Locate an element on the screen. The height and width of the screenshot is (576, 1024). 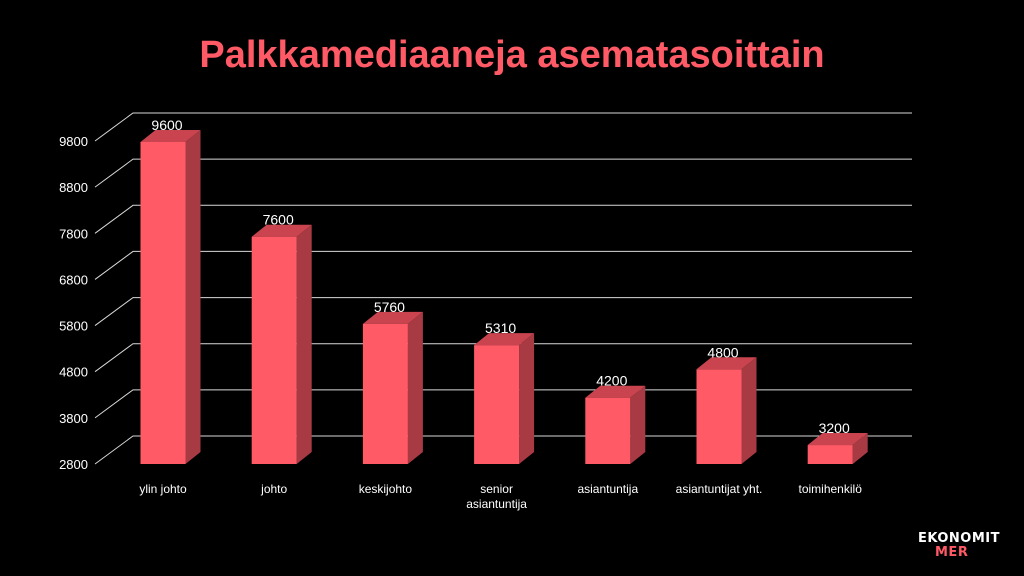
data-label: 4800 is located at coordinates (722, 352).